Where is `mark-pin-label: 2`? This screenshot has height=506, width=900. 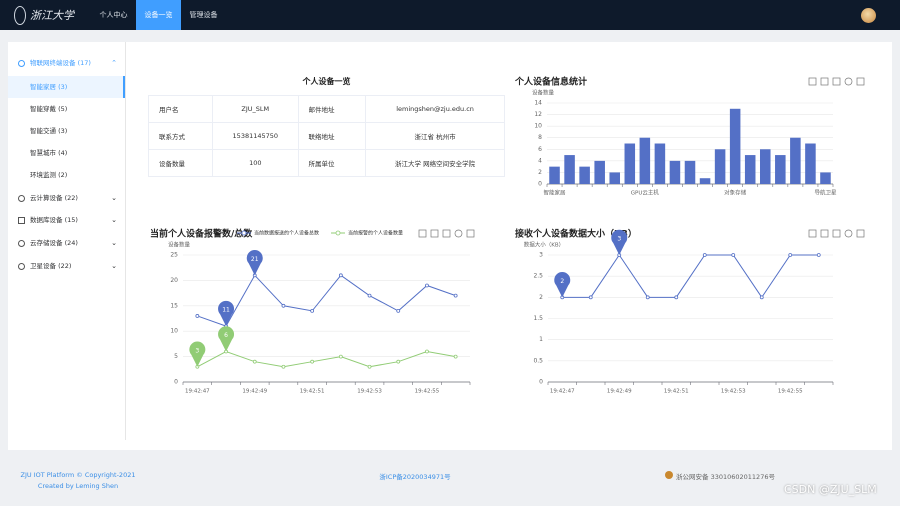
mark-pin-label: 2 is located at coordinates (562, 281).